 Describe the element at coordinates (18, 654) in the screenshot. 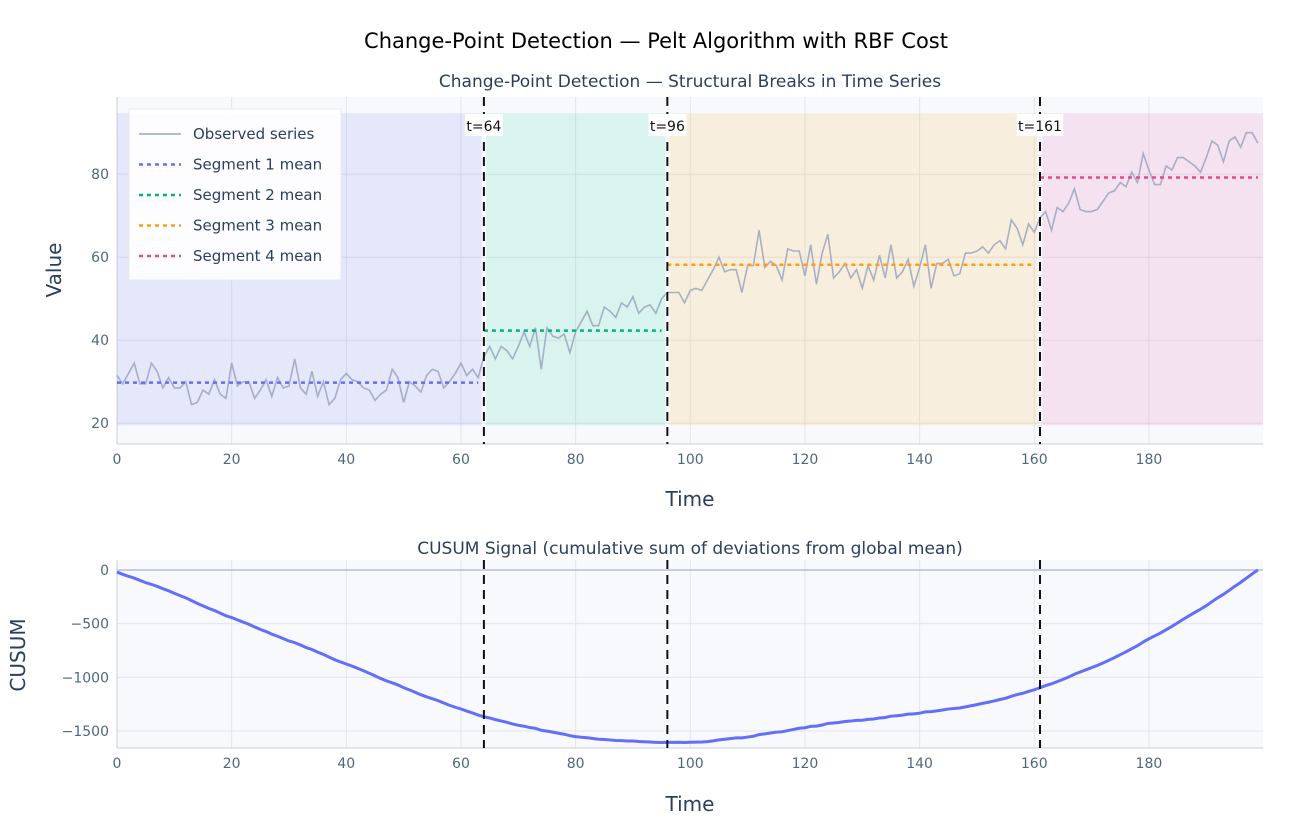

I see `bottom-y-axis-label: CUSUM` at that location.